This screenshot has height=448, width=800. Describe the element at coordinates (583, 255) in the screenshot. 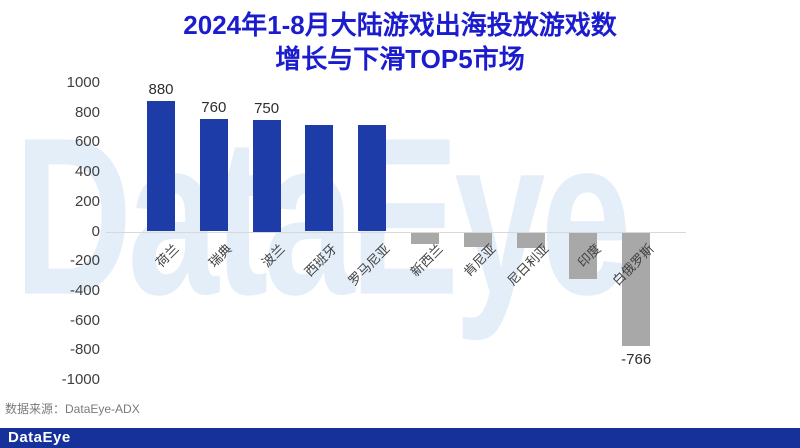

I see `bar-印度` at that location.